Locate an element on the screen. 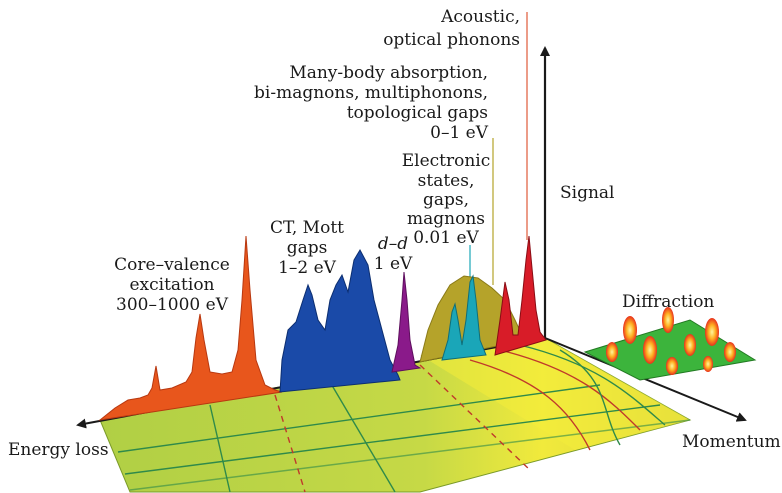 This screenshot has height=493, width=782. svg-text: 0–1 eV is located at coordinates (459, 133).